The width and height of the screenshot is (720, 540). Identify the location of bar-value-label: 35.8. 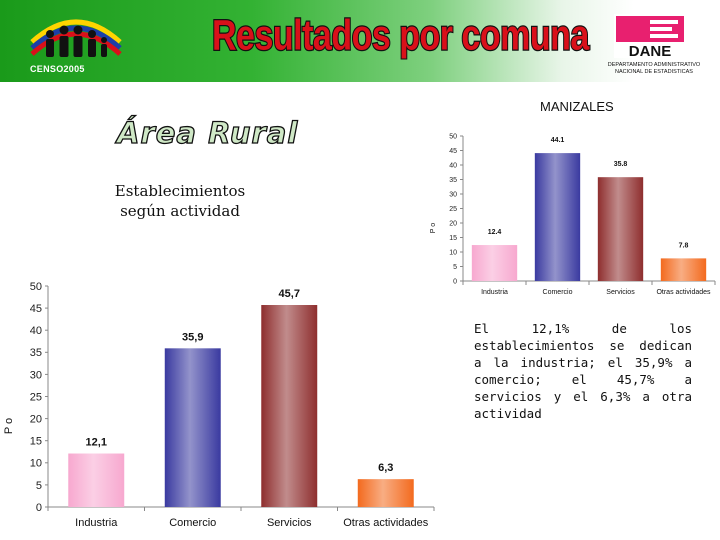
(621, 164).